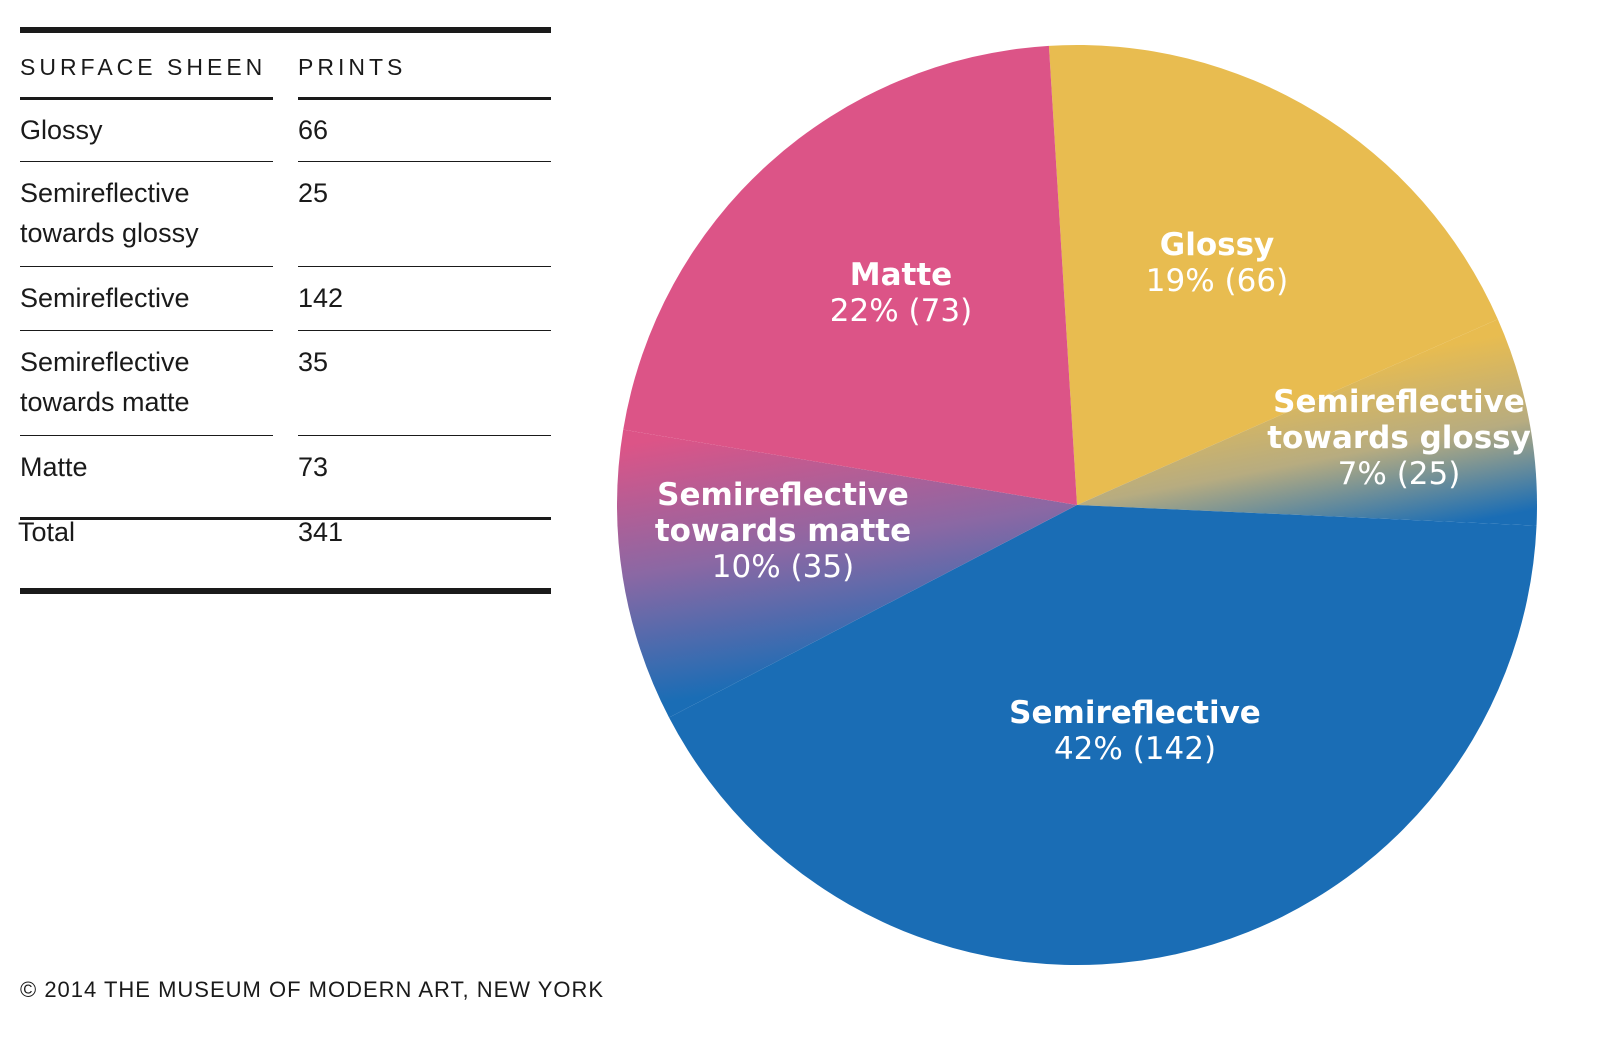 The width and height of the screenshot is (1622, 1039). What do you see at coordinates (313, 130) in the screenshot?
I see `row-value: 66` at bounding box center [313, 130].